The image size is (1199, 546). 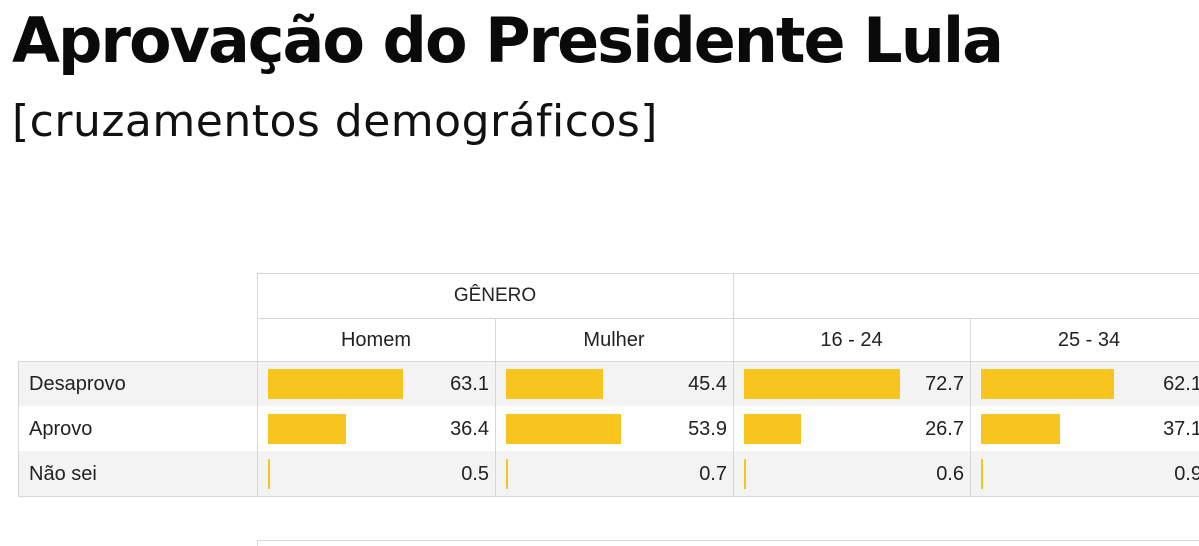 I want to click on row-shade, so click(x=608, y=473).